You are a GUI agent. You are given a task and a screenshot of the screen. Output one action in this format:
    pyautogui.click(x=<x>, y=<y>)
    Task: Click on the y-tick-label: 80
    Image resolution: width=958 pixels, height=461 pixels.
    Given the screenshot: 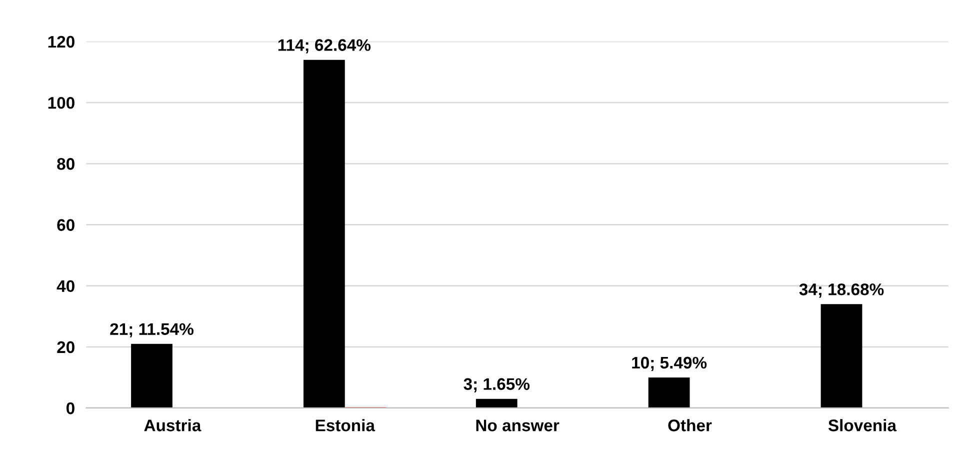 What is the action you would take?
    pyautogui.click(x=65, y=164)
    